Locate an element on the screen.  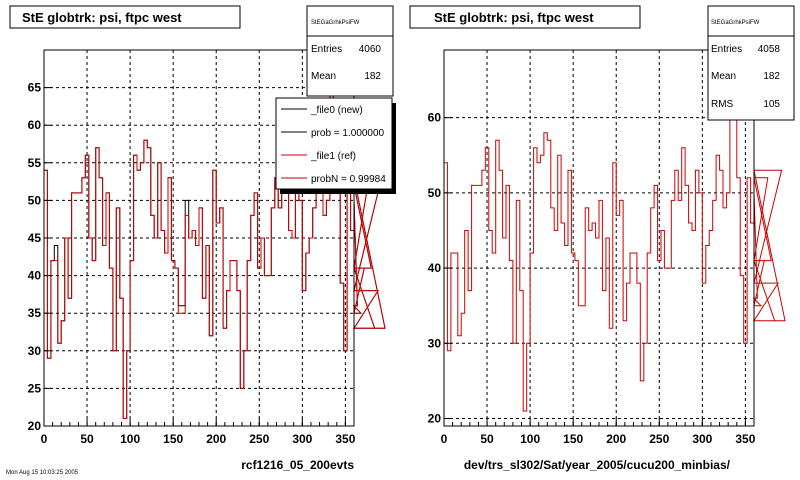
y-tick-label-left-1: 25 is located at coordinates (35, 388).